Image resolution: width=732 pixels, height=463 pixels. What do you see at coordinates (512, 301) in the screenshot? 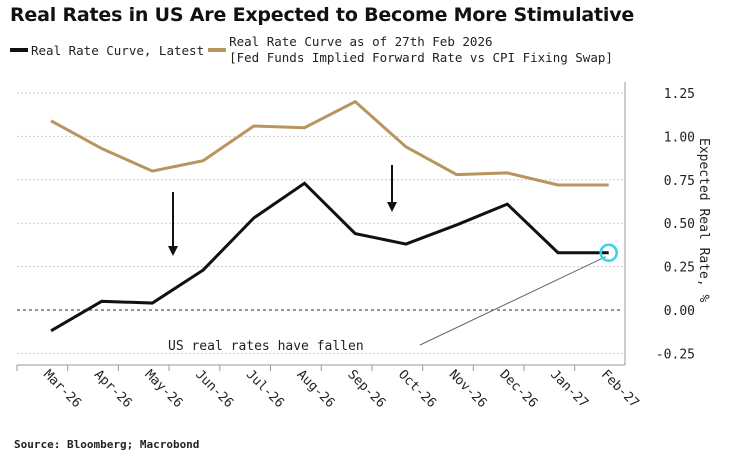
I see `annotation-leader-line` at bounding box center [512, 301].